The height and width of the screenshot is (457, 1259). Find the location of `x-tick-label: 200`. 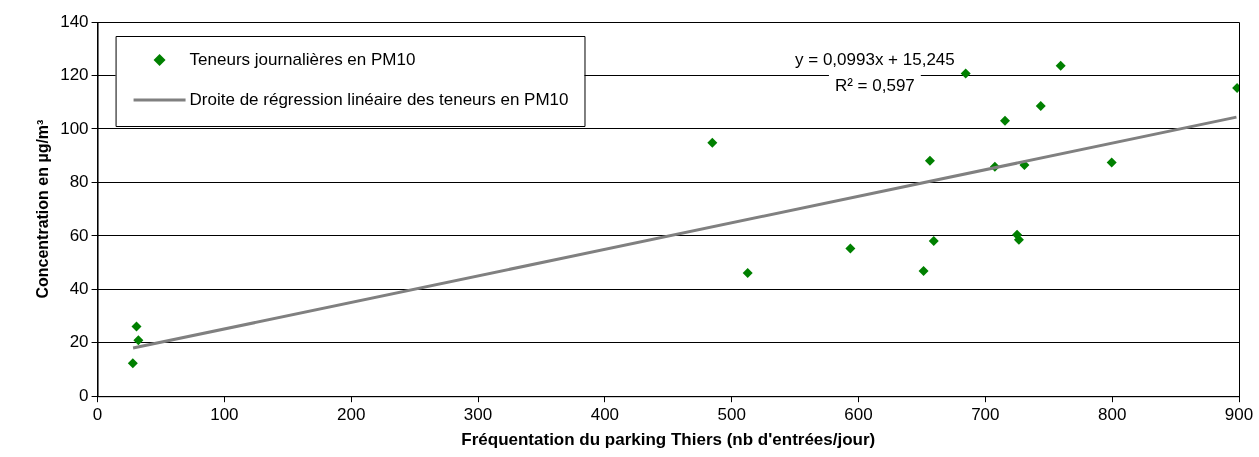

x-tick-label: 200 is located at coordinates (351, 415).